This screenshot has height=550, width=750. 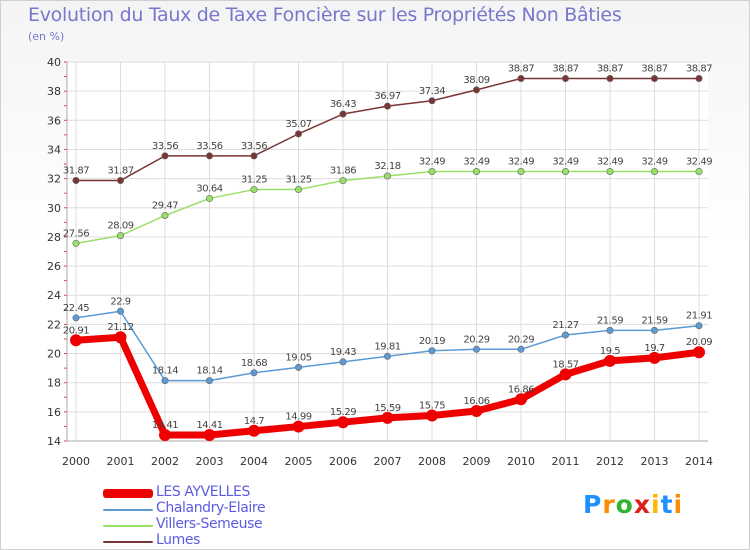 I want to click on y-tick-label: 18, so click(x=54, y=383).